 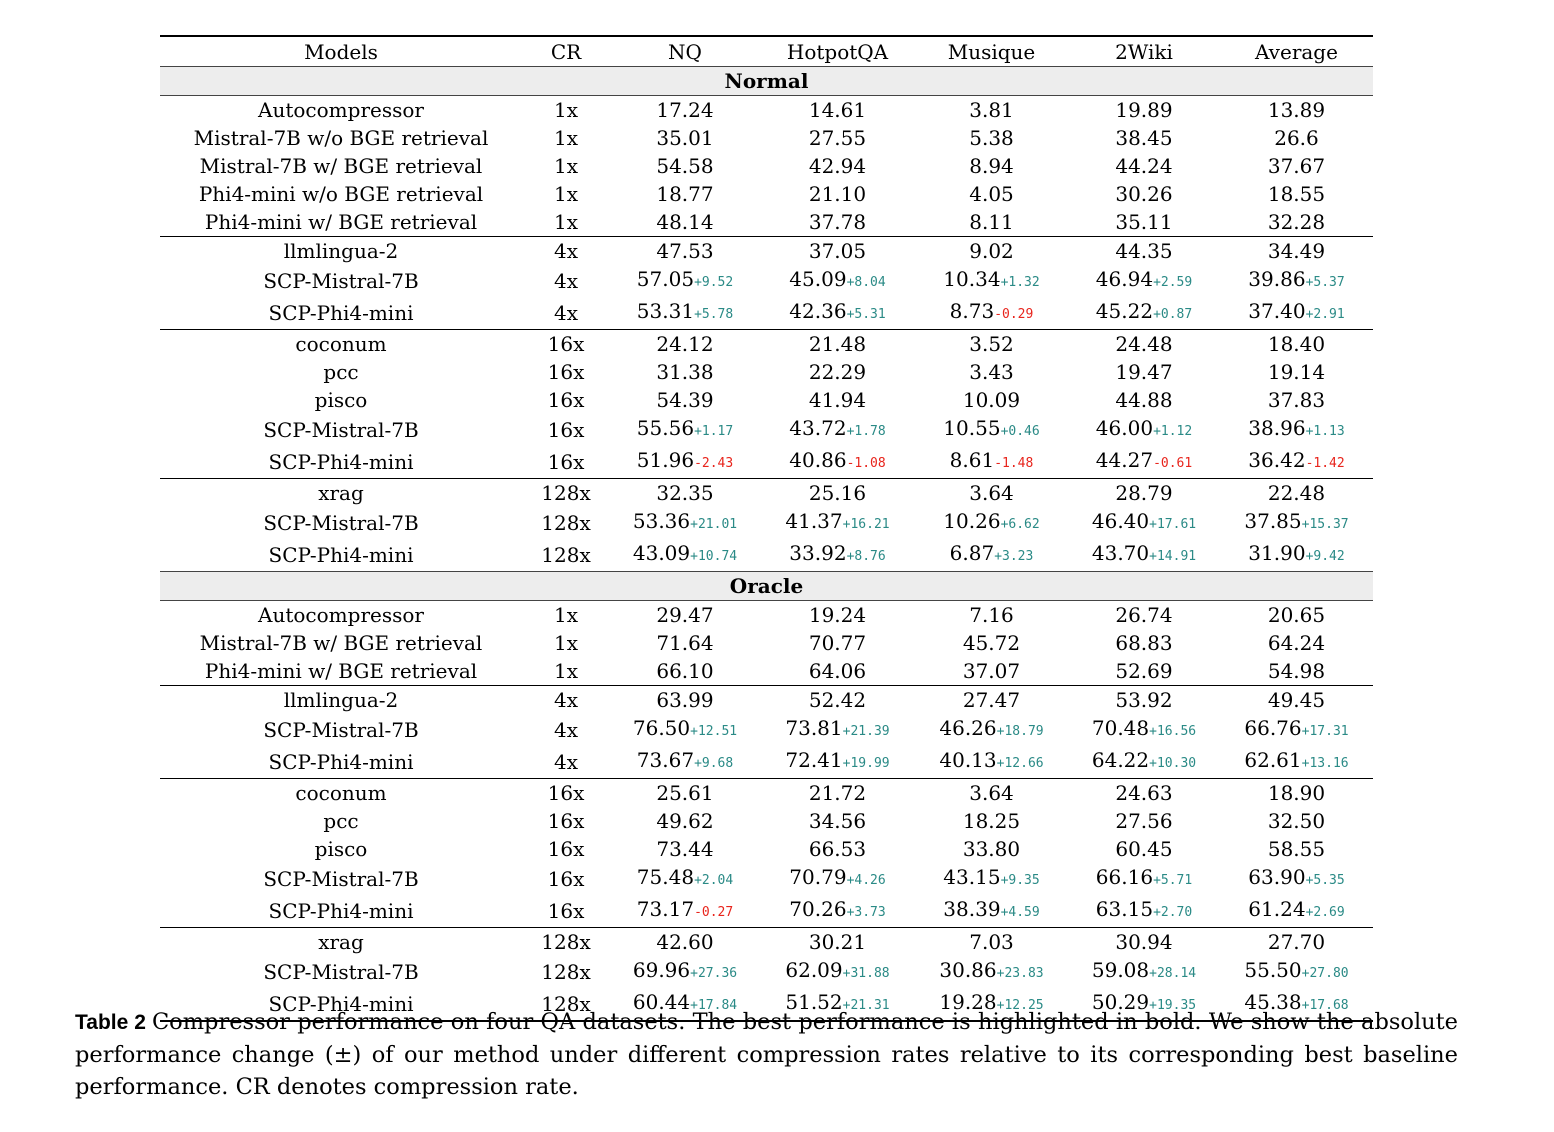 What do you see at coordinates (991, 400) in the screenshot?
I see `score-cell: 10.09` at bounding box center [991, 400].